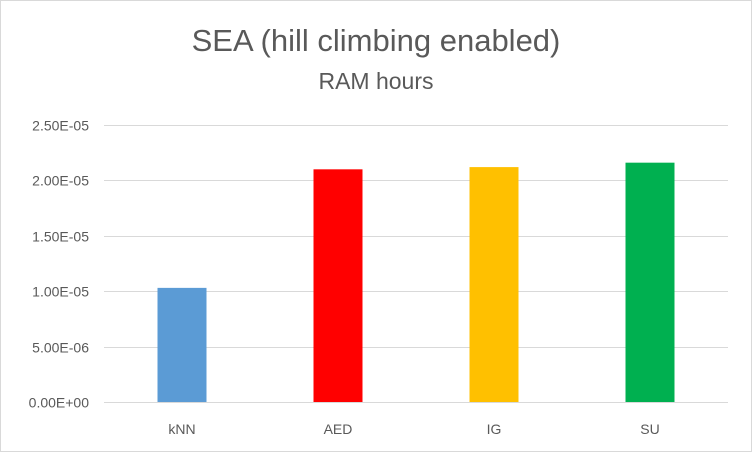 This screenshot has height=452, width=752. I want to click on y-tick-label: 1.00E-05, so click(60, 292).